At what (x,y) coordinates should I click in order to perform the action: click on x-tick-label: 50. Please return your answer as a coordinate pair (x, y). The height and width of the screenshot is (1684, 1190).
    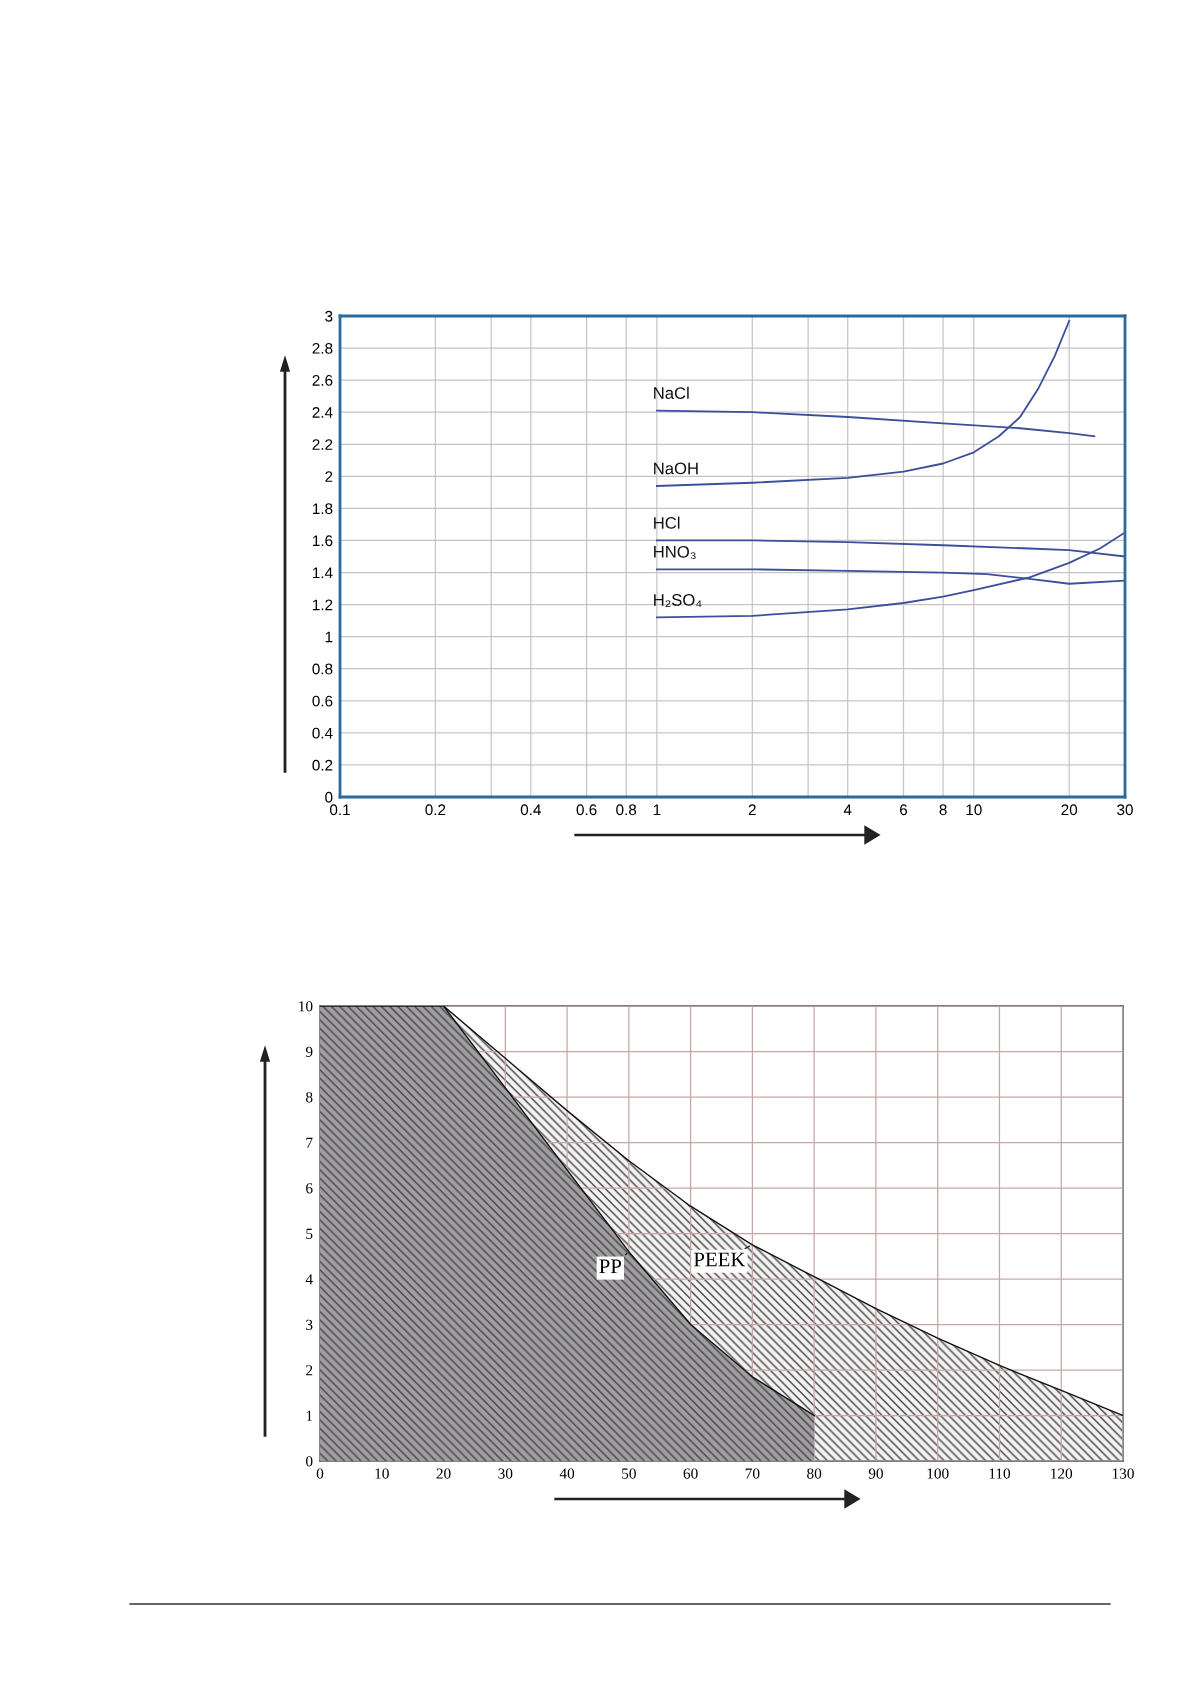
    Looking at the image, I should click on (629, 1473).